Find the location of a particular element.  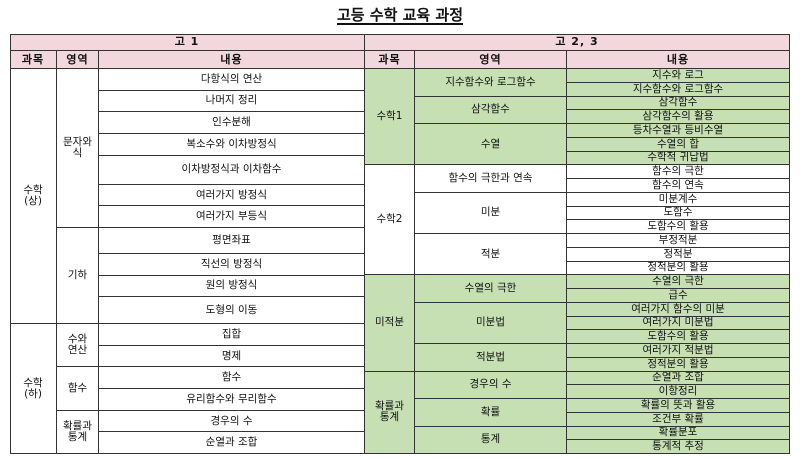

left-content-item: 복소수와 이차방정식 is located at coordinates (232, 144).